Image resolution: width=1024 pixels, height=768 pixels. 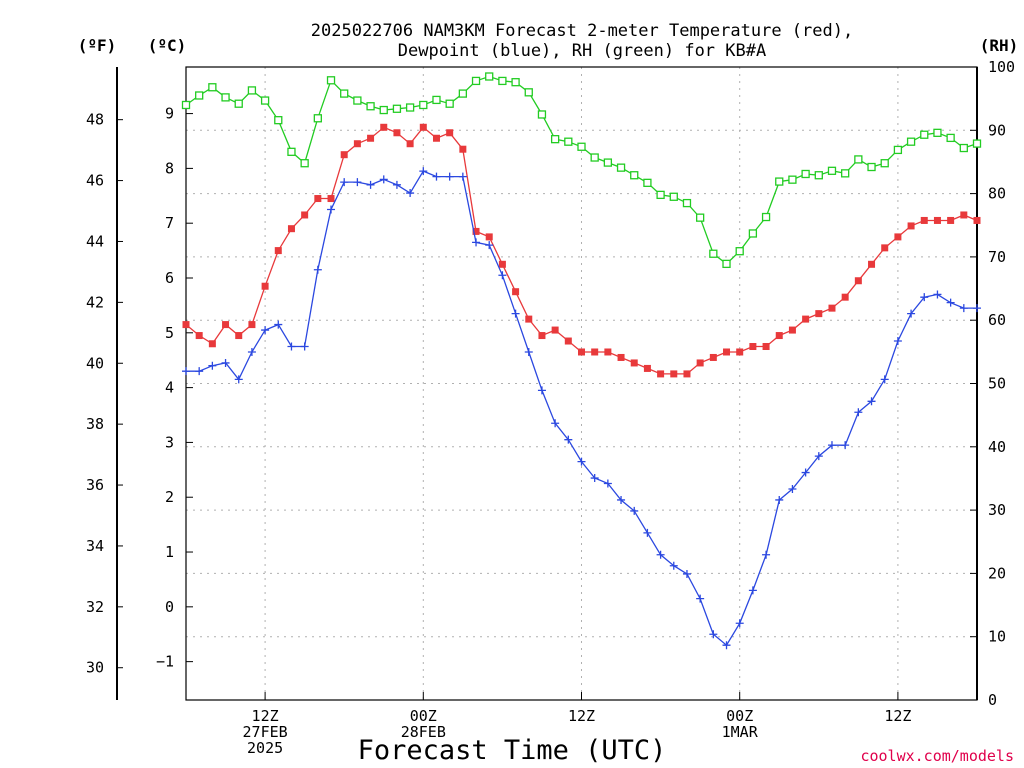 I want to click on fahrenheit-tick-label: 40, so click(x=95, y=363).